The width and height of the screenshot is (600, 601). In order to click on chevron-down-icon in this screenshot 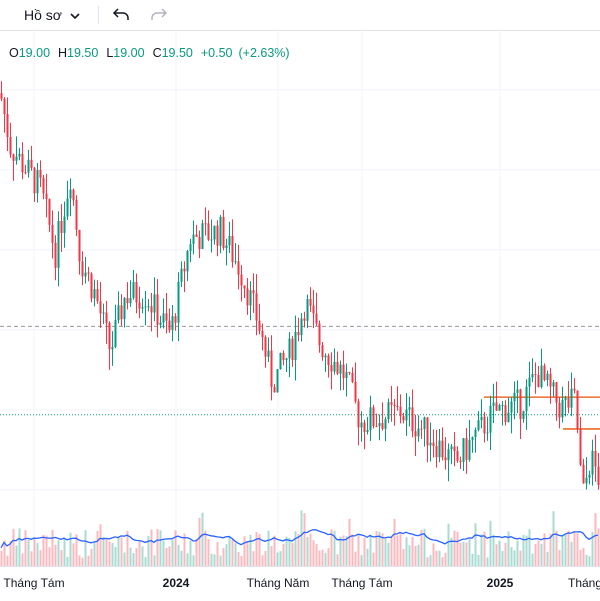, I will do `click(75, 15)`.